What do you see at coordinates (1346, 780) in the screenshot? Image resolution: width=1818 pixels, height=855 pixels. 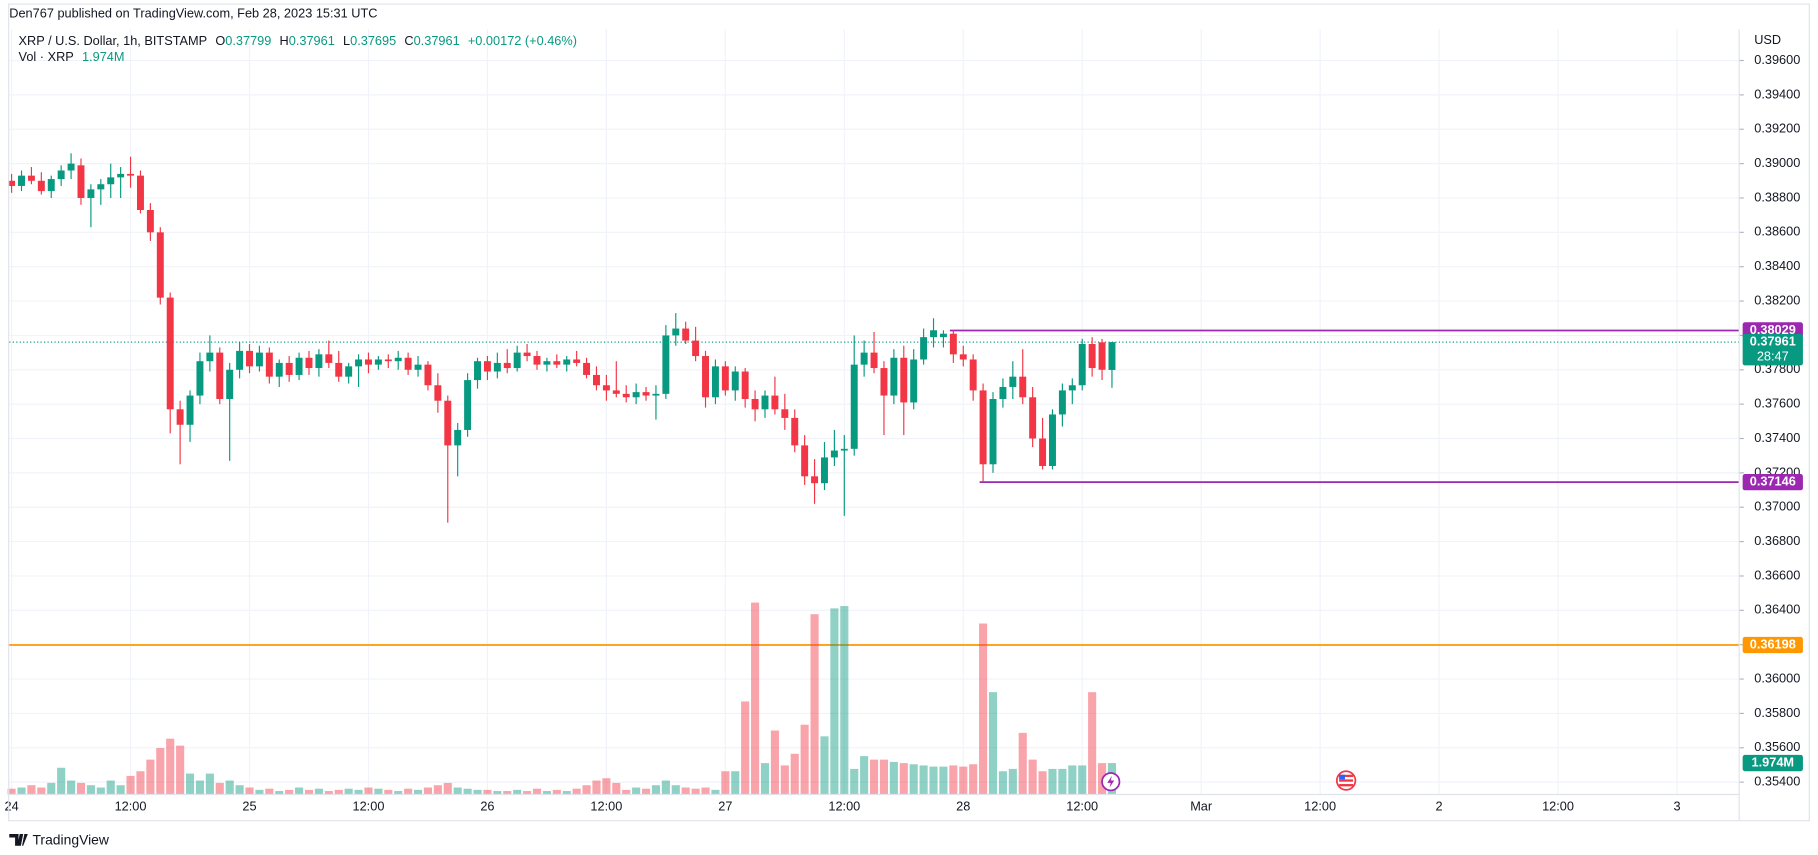 I see `flag-icon` at bounding box center [1346, 780].